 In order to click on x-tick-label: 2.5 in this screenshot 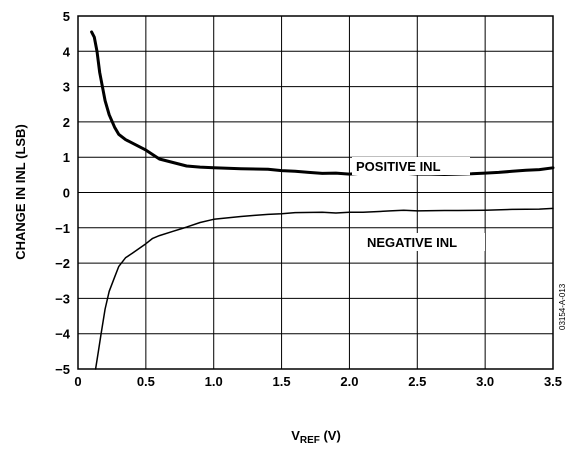, I will do `click(417, 381)`.